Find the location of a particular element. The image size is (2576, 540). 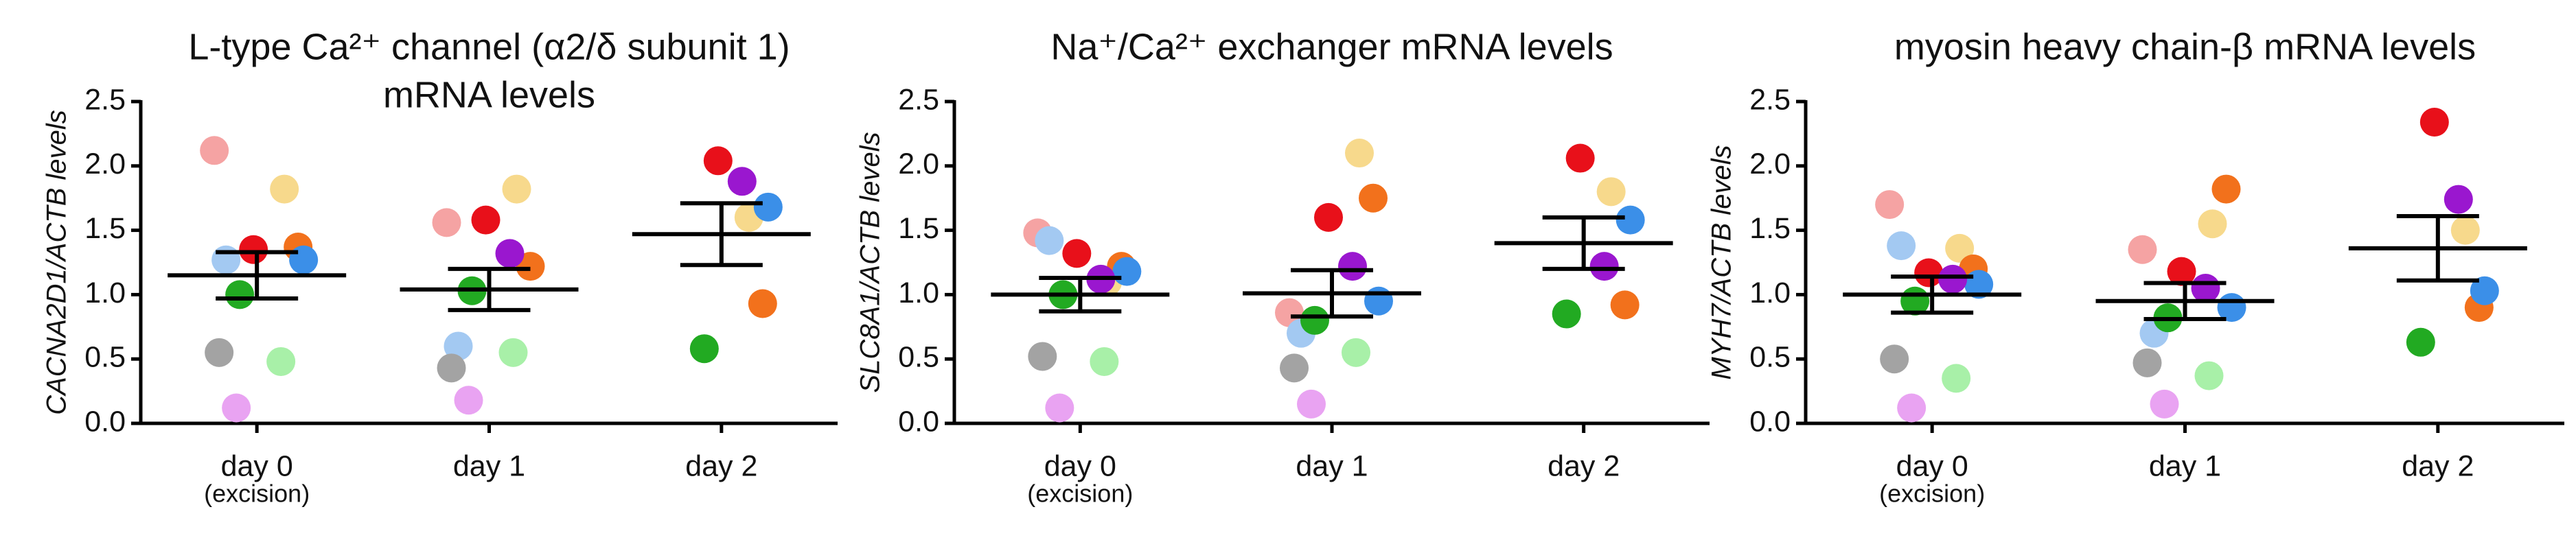

chart-title: Na⁺/Ca²⁺ exchanger mRNA levels is located at coordinates (1331, 46).